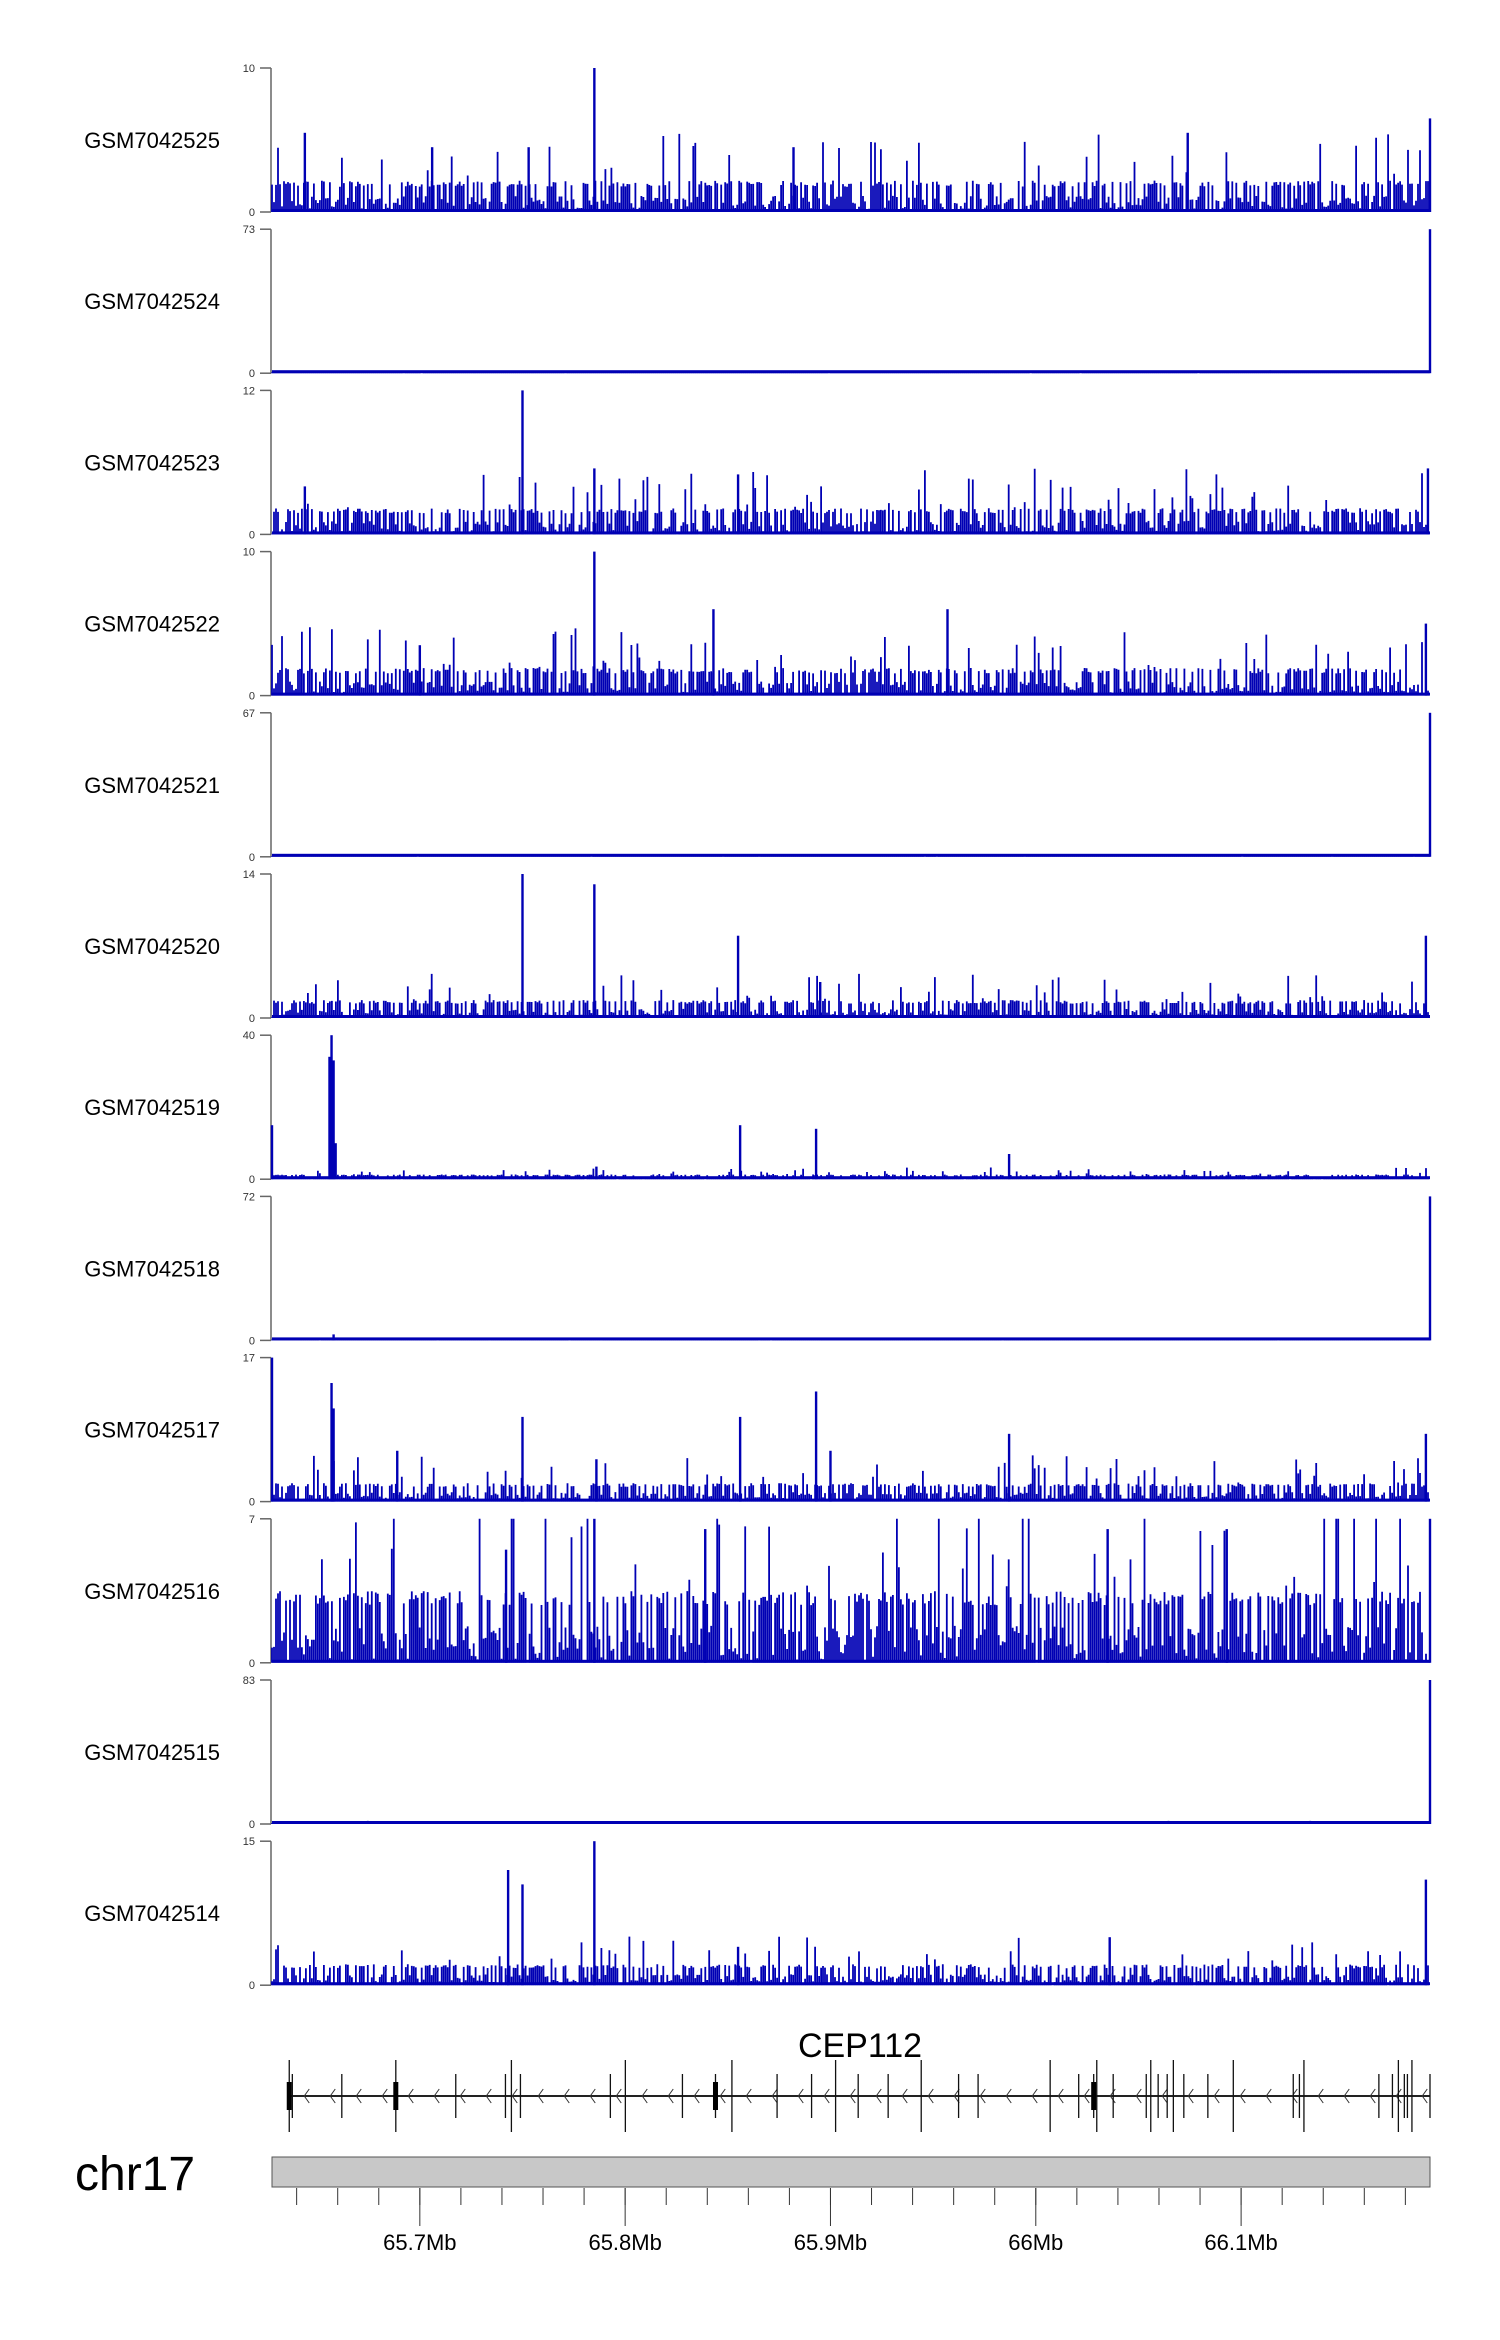  What do you see at coordinates (249, 1842) in the screenshot?
I see `y-max-label: 15` at bounding box center [249, 1842].